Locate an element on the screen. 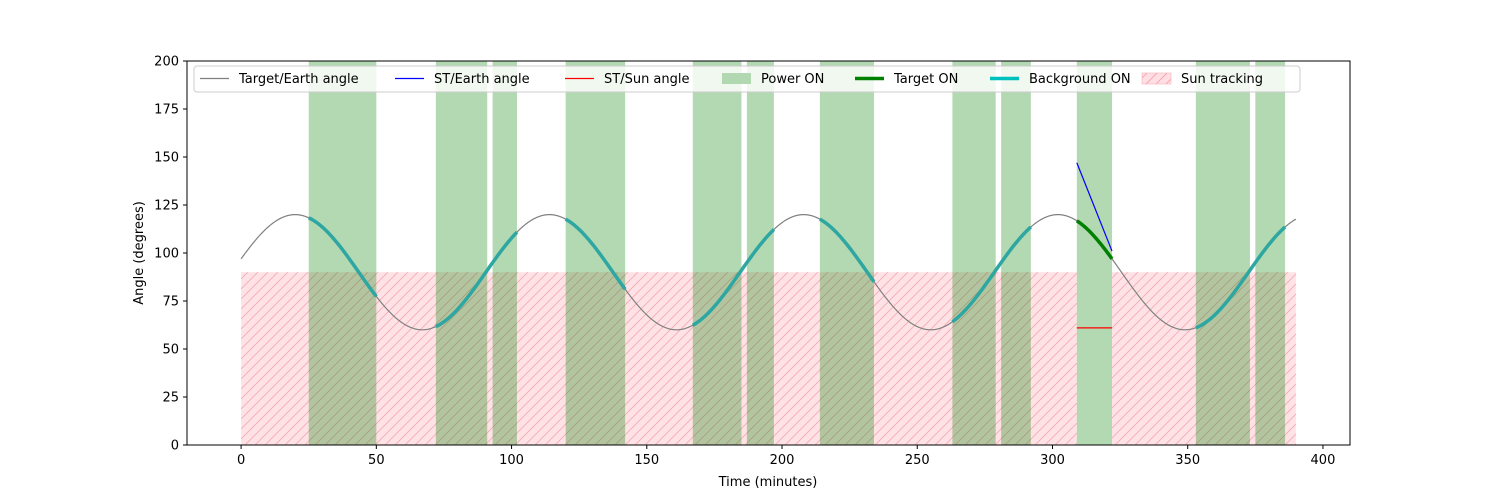 The image size is (1500, 500). y-tick-label-100: 100 is located at coordinates (166, 254).